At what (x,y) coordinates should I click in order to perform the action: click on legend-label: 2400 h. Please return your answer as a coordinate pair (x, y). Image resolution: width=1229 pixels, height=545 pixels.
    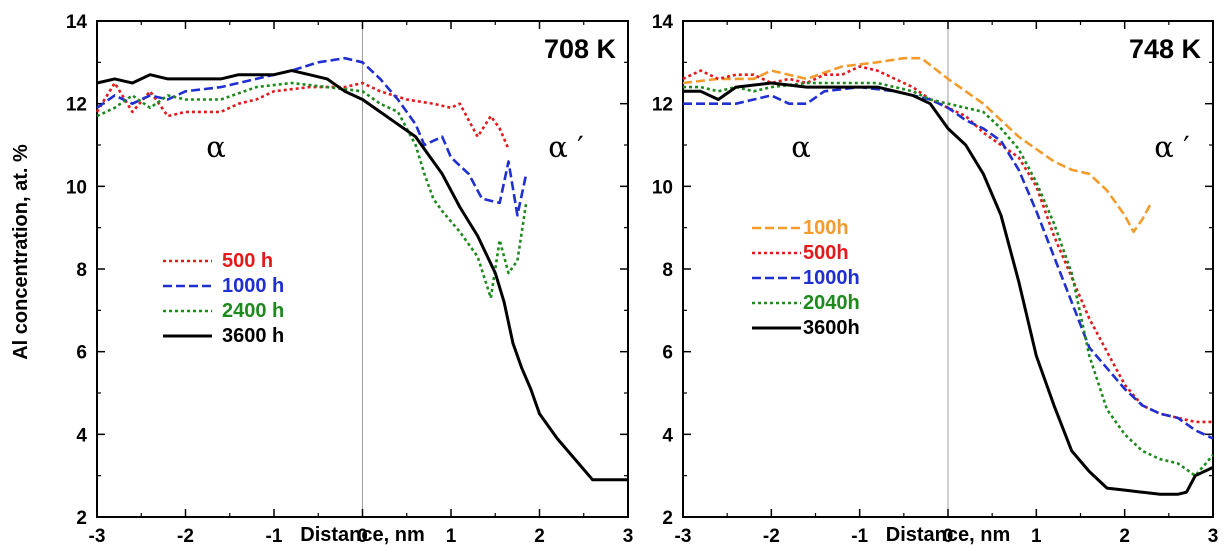
    Looking at the image, I should click on (253, 311).